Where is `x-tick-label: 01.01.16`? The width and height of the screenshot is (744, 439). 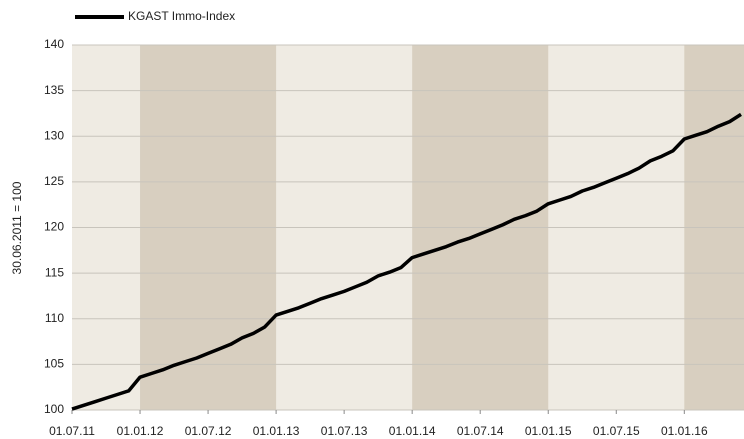 x-tick-label: 01.01.16 is located at coordinates (684, 431).